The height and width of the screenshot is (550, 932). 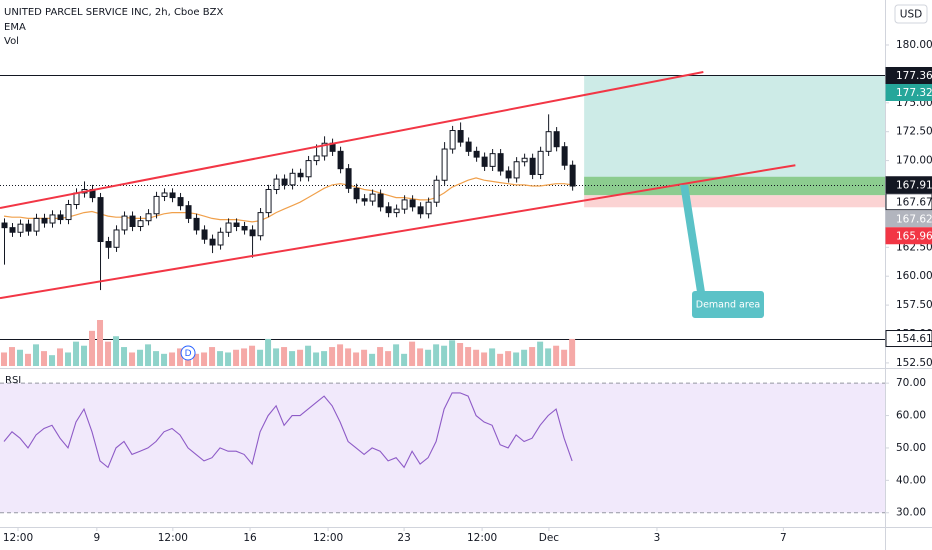 I want to click on rsi-line, so click(x=288, y=430).